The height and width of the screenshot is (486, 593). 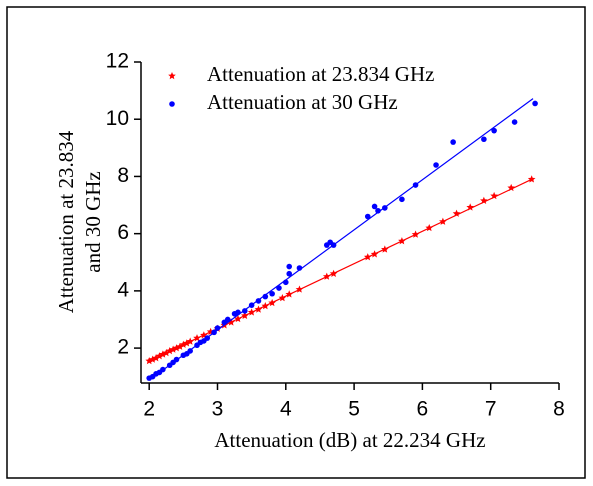 I want to click on x-axis-label: Attenuation (dB) at 22.234 GHz, so click(x=349, y=440).